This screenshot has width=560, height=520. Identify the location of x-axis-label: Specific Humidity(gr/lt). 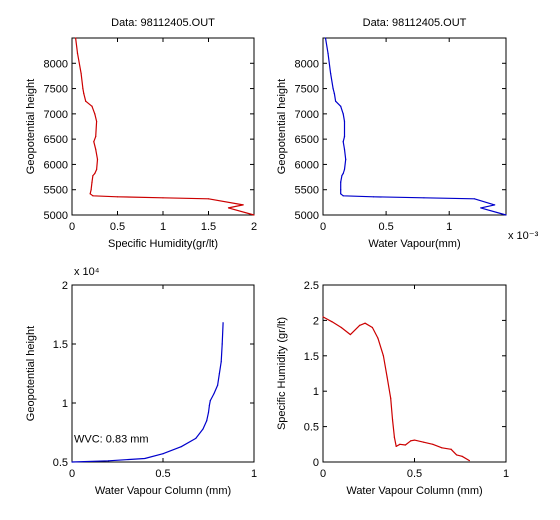
(163, 244).